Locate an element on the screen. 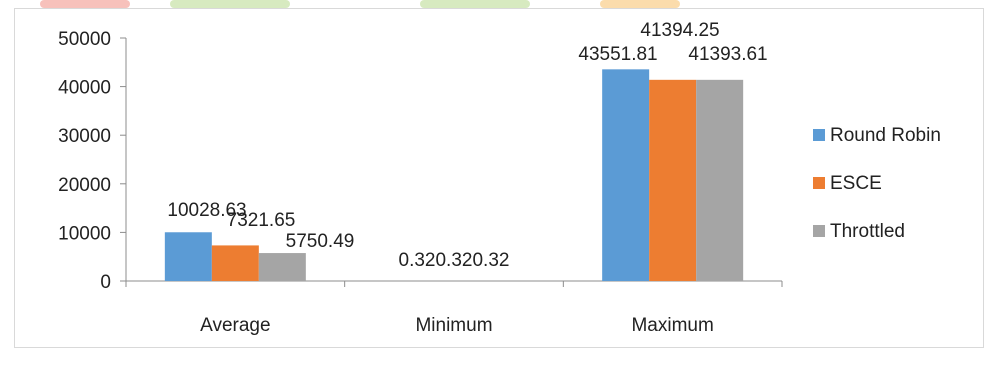  data-label: 43551.81 is located at coordinates (617, 54).